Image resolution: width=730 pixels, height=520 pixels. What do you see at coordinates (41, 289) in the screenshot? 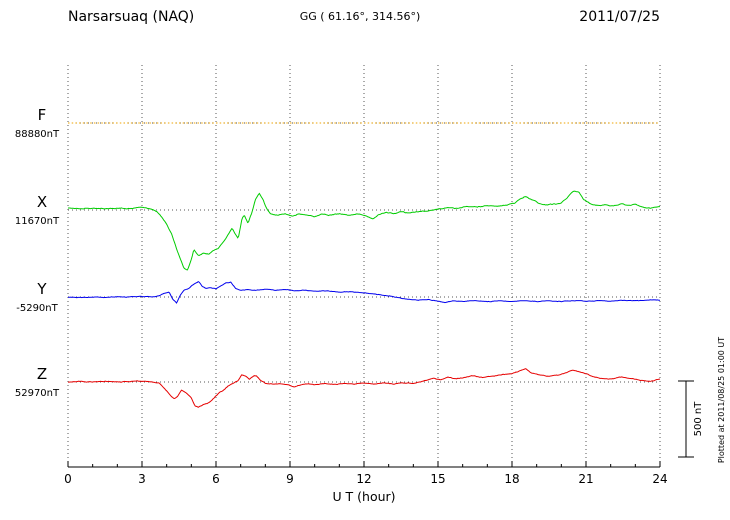
I see `component-letter-Y: Y` at bounding box center [41, 289].